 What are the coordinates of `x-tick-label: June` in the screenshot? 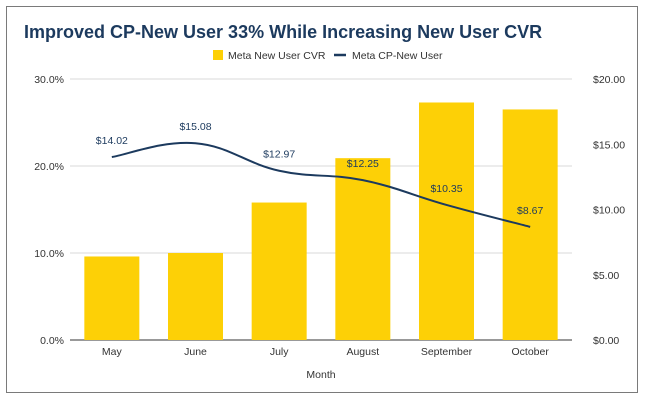 It's located at (195, 352).